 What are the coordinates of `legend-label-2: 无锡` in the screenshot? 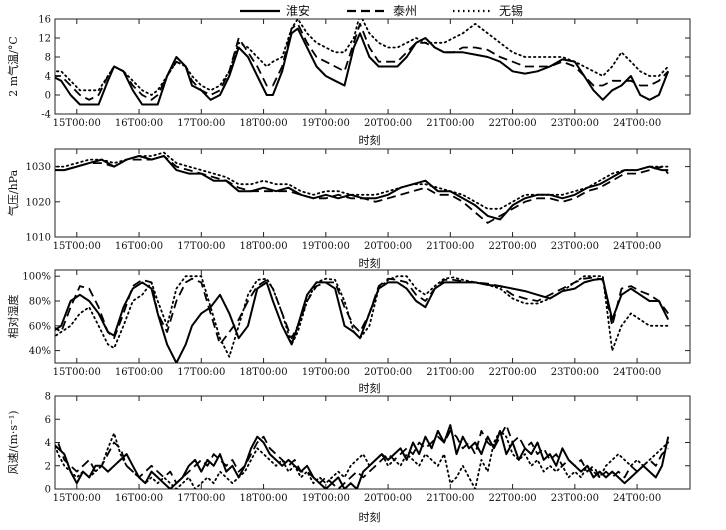 It's located at (511, 10).